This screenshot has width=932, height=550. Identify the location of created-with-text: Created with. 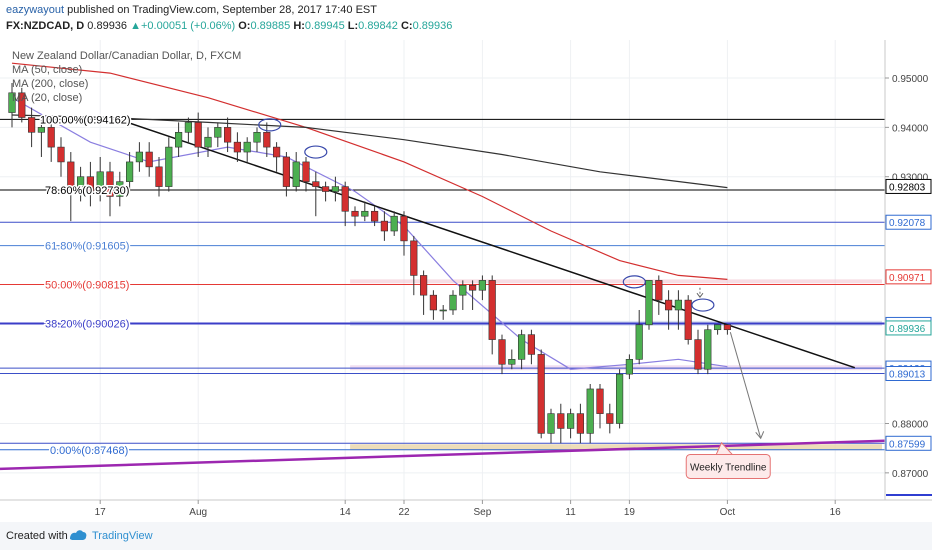
(37, 536).